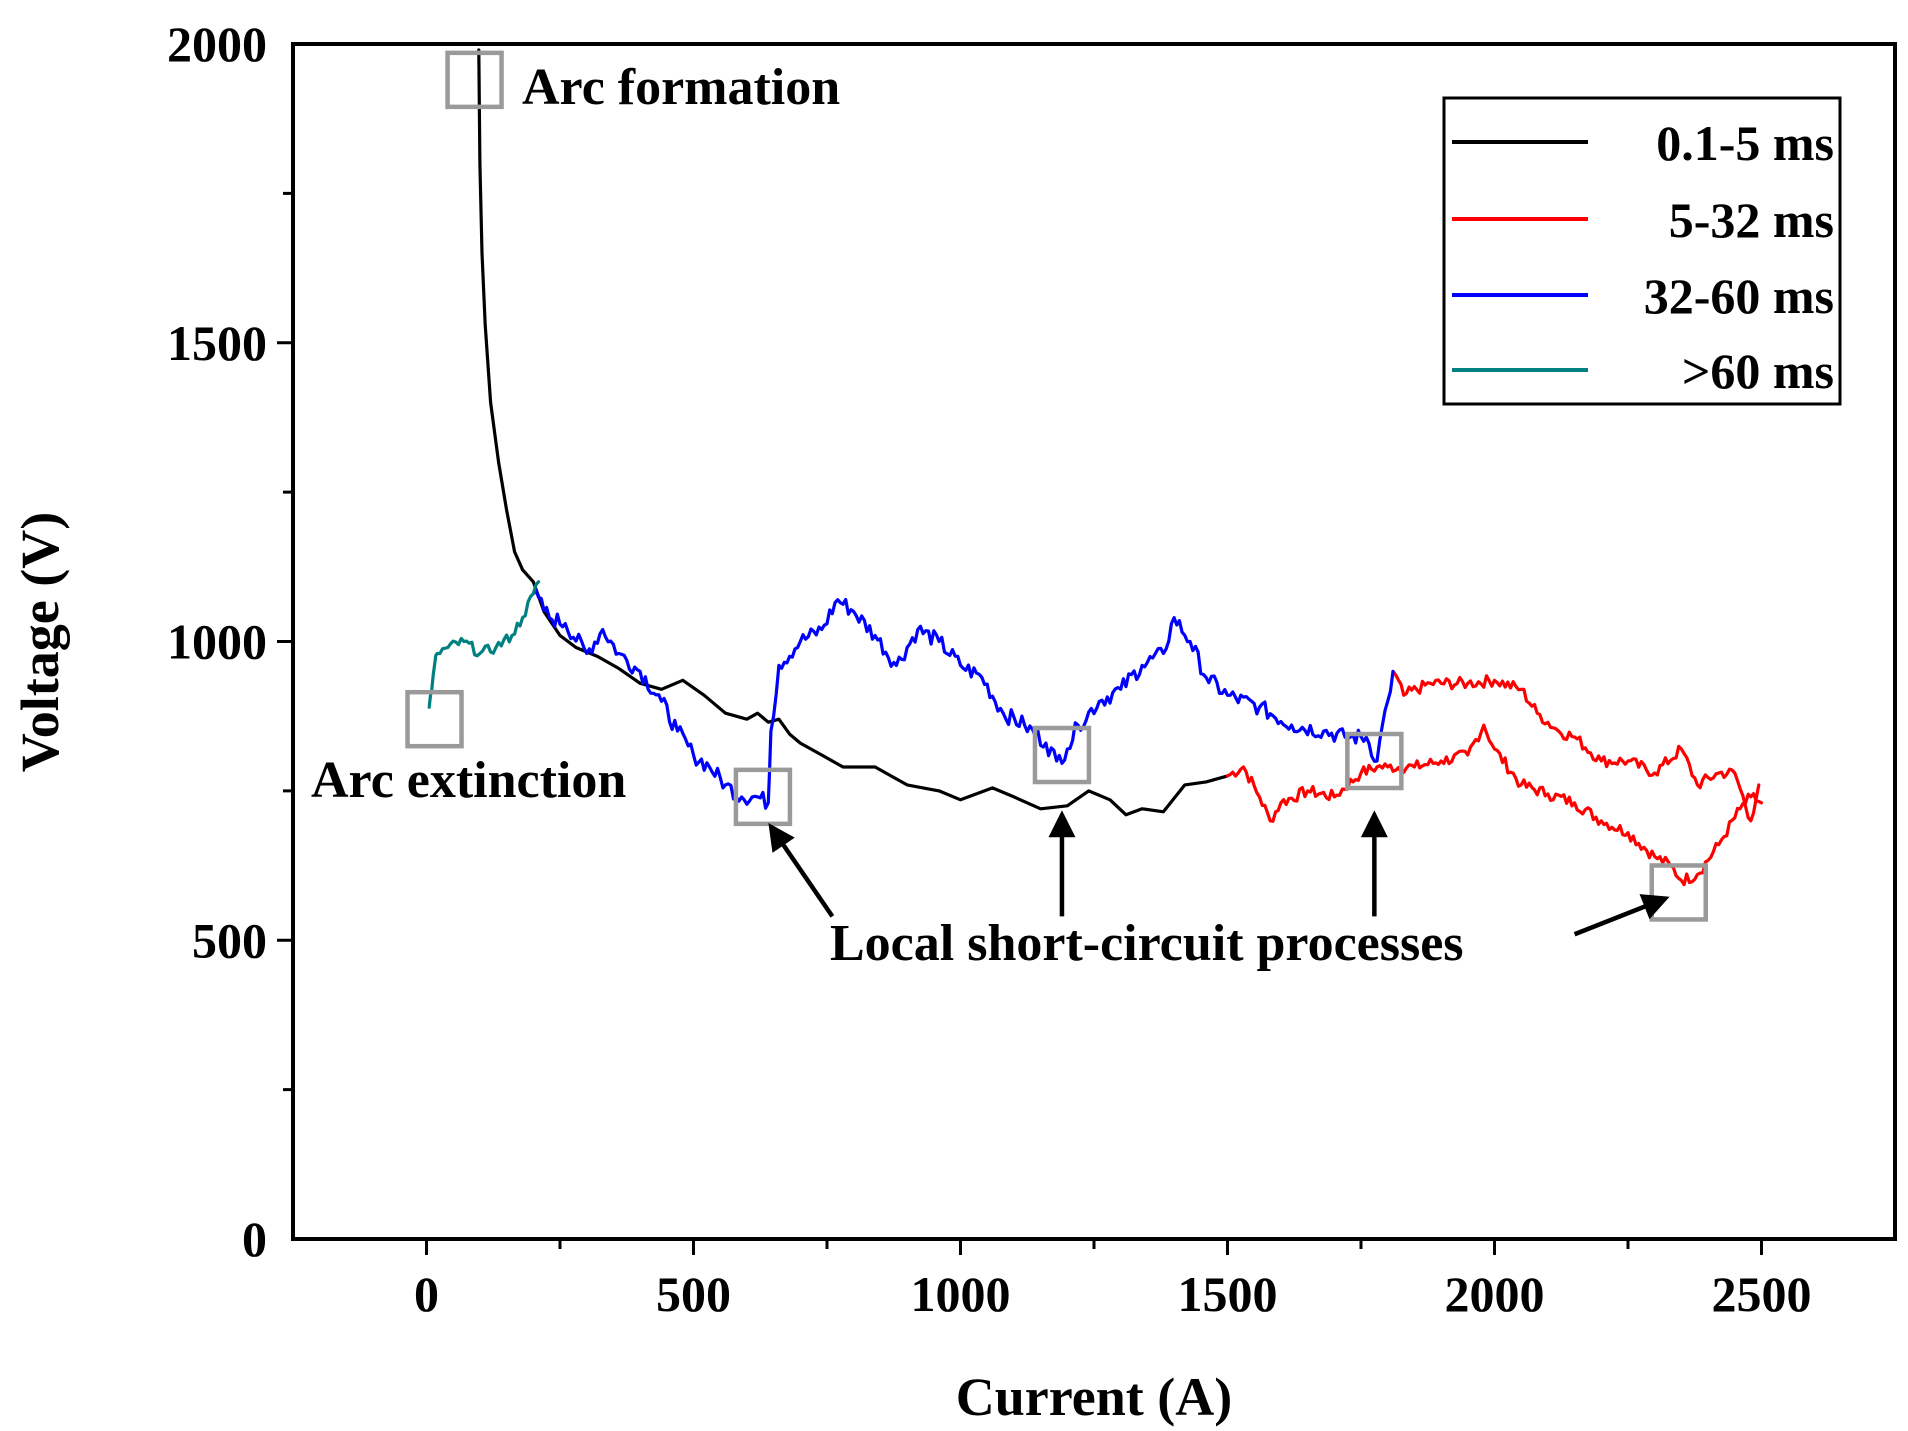 The height and width of the screenshot is (1431, 1908). I want to click on x-tick-label: 2000, so click(1495, 1294).